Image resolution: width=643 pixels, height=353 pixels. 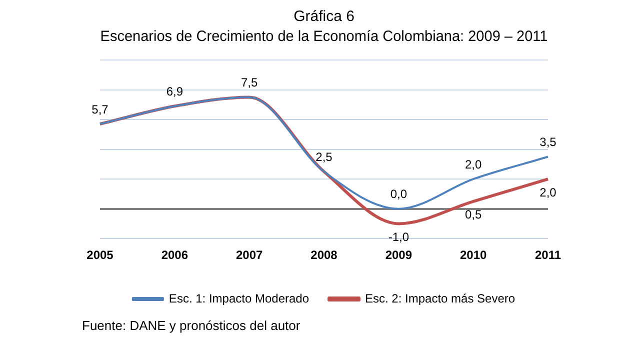 I want to click on x-tick-label: 2009, so click(x=398, y=255).